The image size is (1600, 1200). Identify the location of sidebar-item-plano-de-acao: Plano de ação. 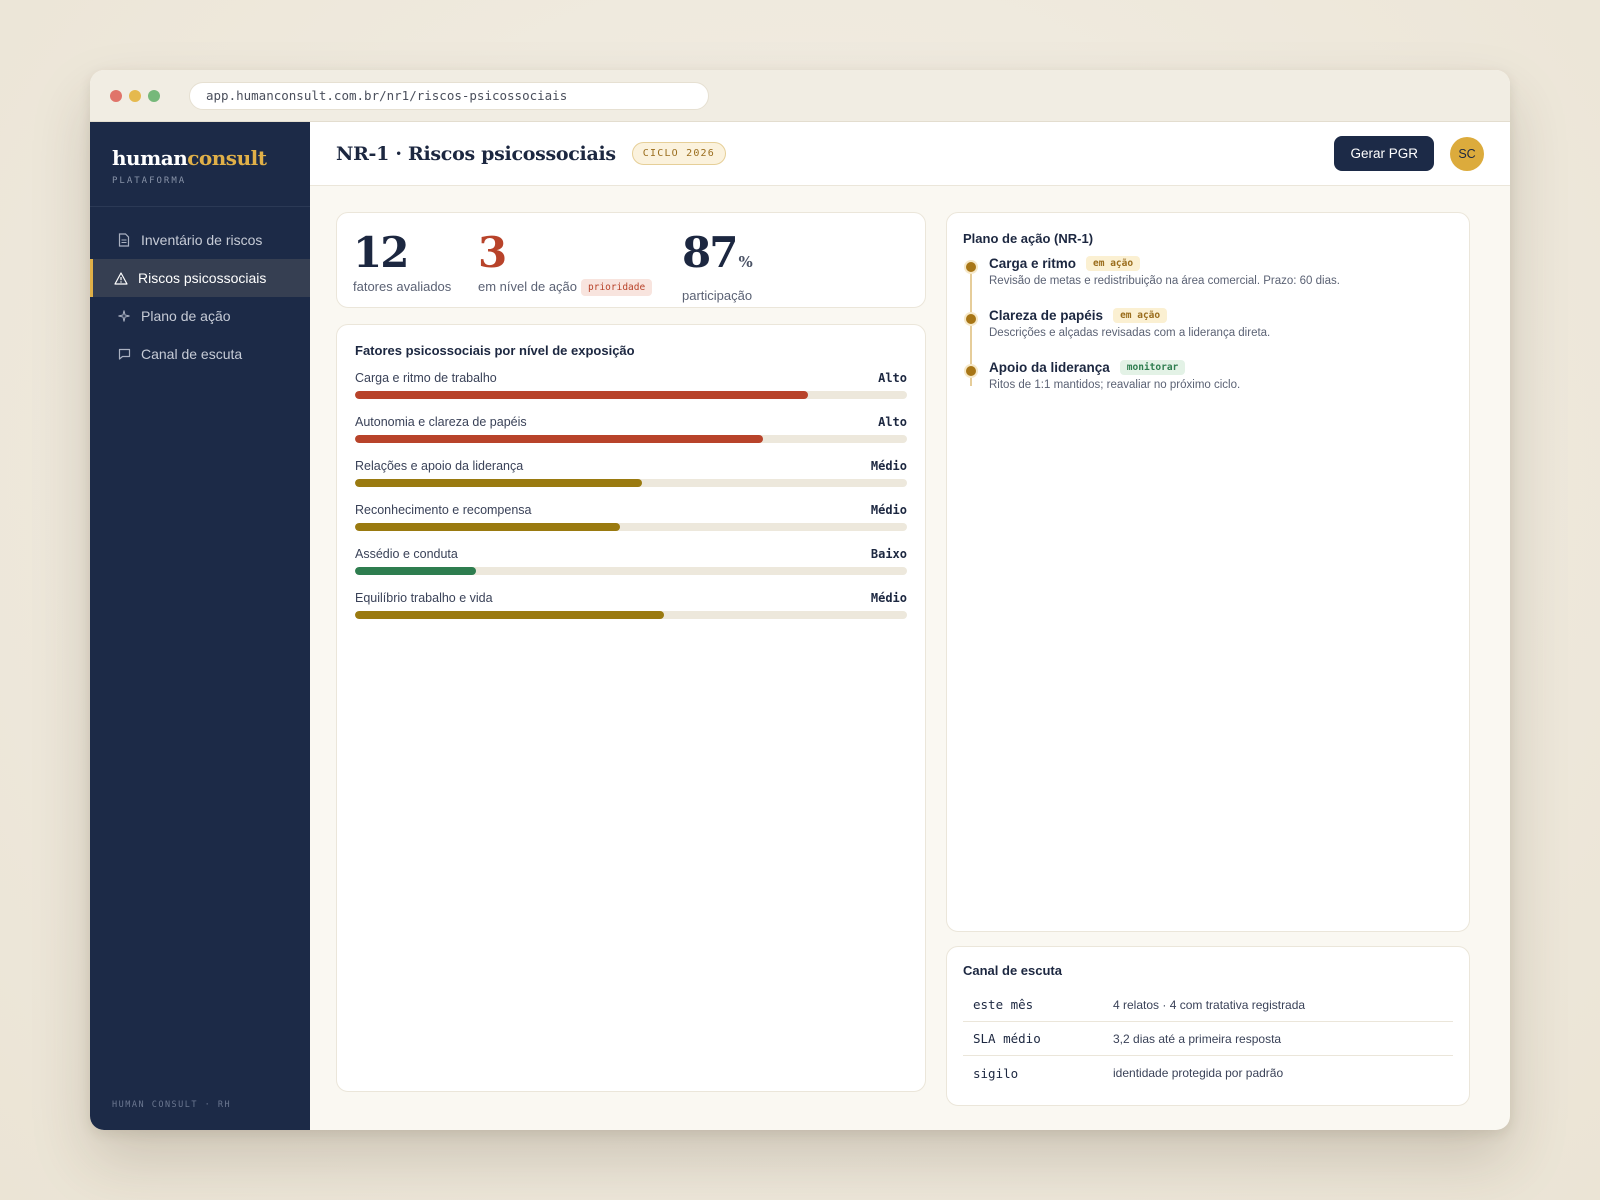
(200, 316).